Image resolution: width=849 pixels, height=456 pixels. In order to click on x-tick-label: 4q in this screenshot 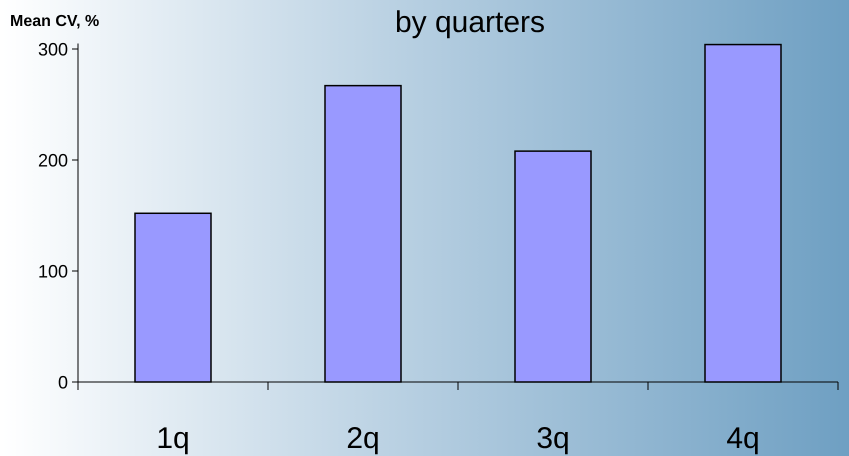, I will do `click(743, 438)`.